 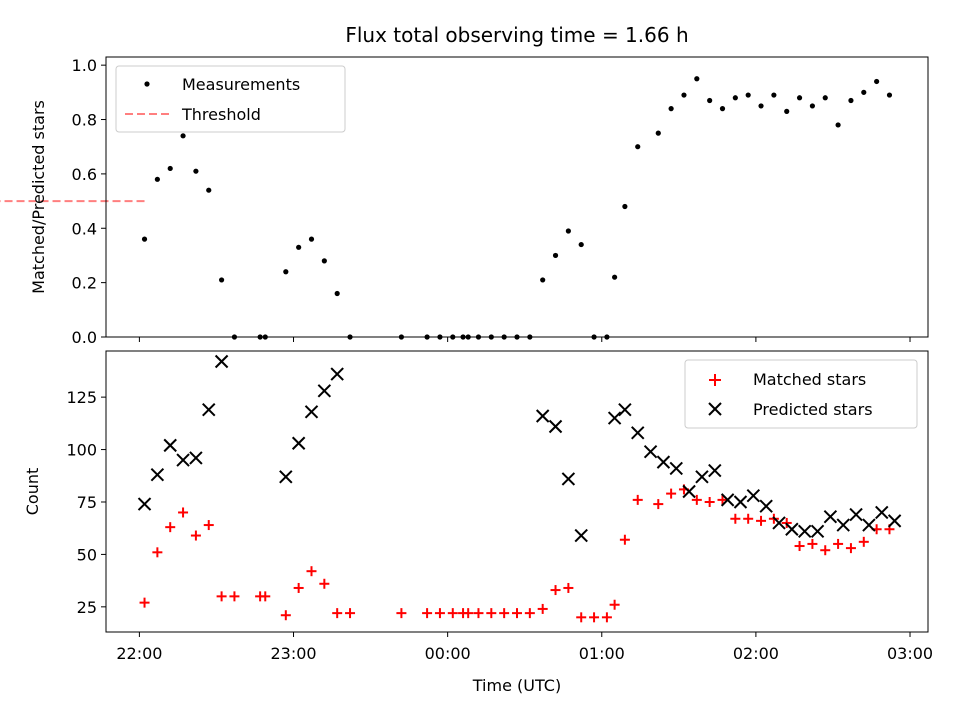 What do you see at coordinates (38, 197) in the screenshot?
I see `top-y-axis-label: Matched/Predicted stars` at bounding box center [38, 197].